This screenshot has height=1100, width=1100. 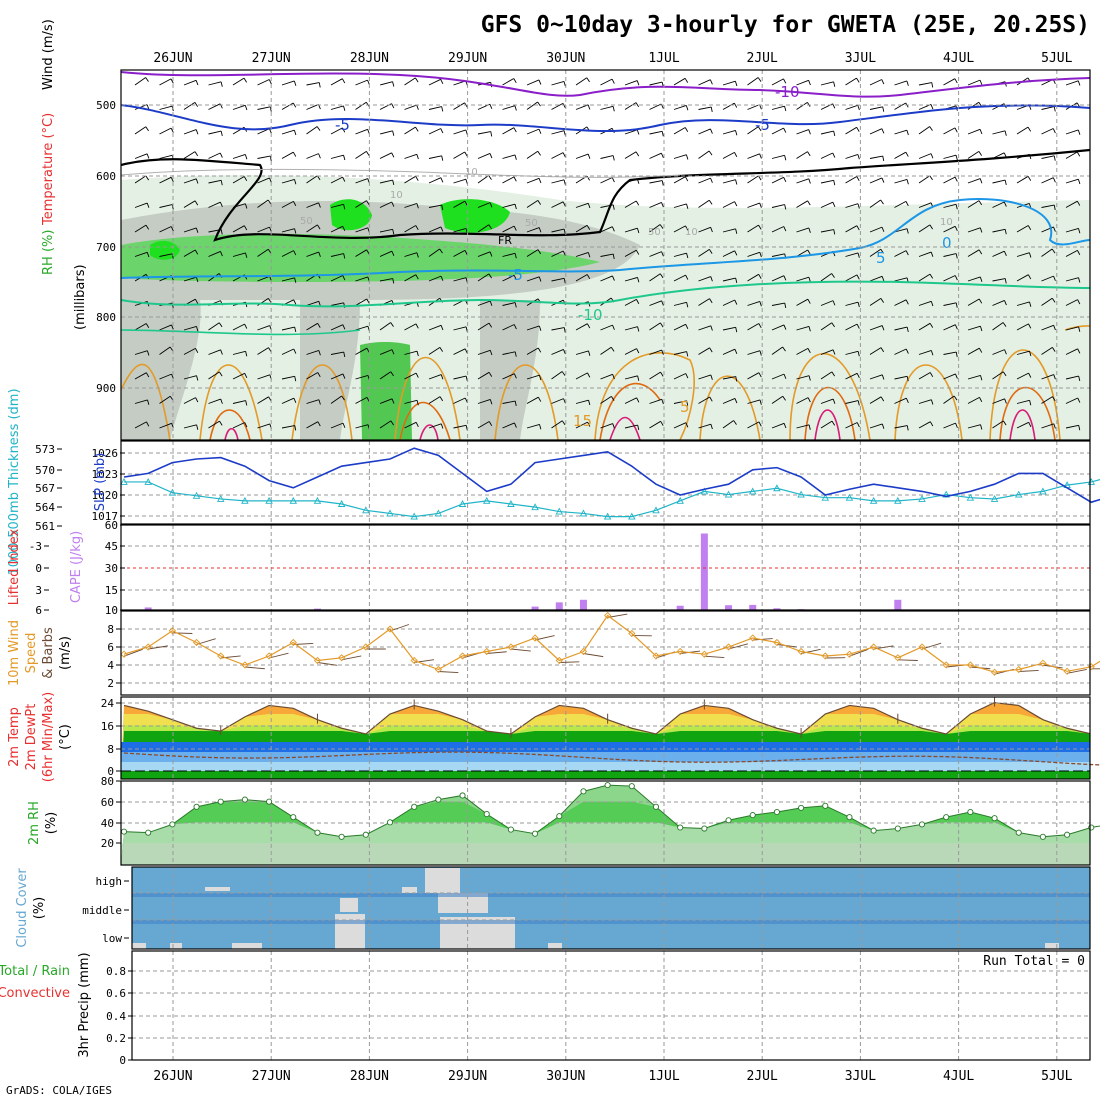 I want to click on dewpoint-line, so click(x=611, y=758).